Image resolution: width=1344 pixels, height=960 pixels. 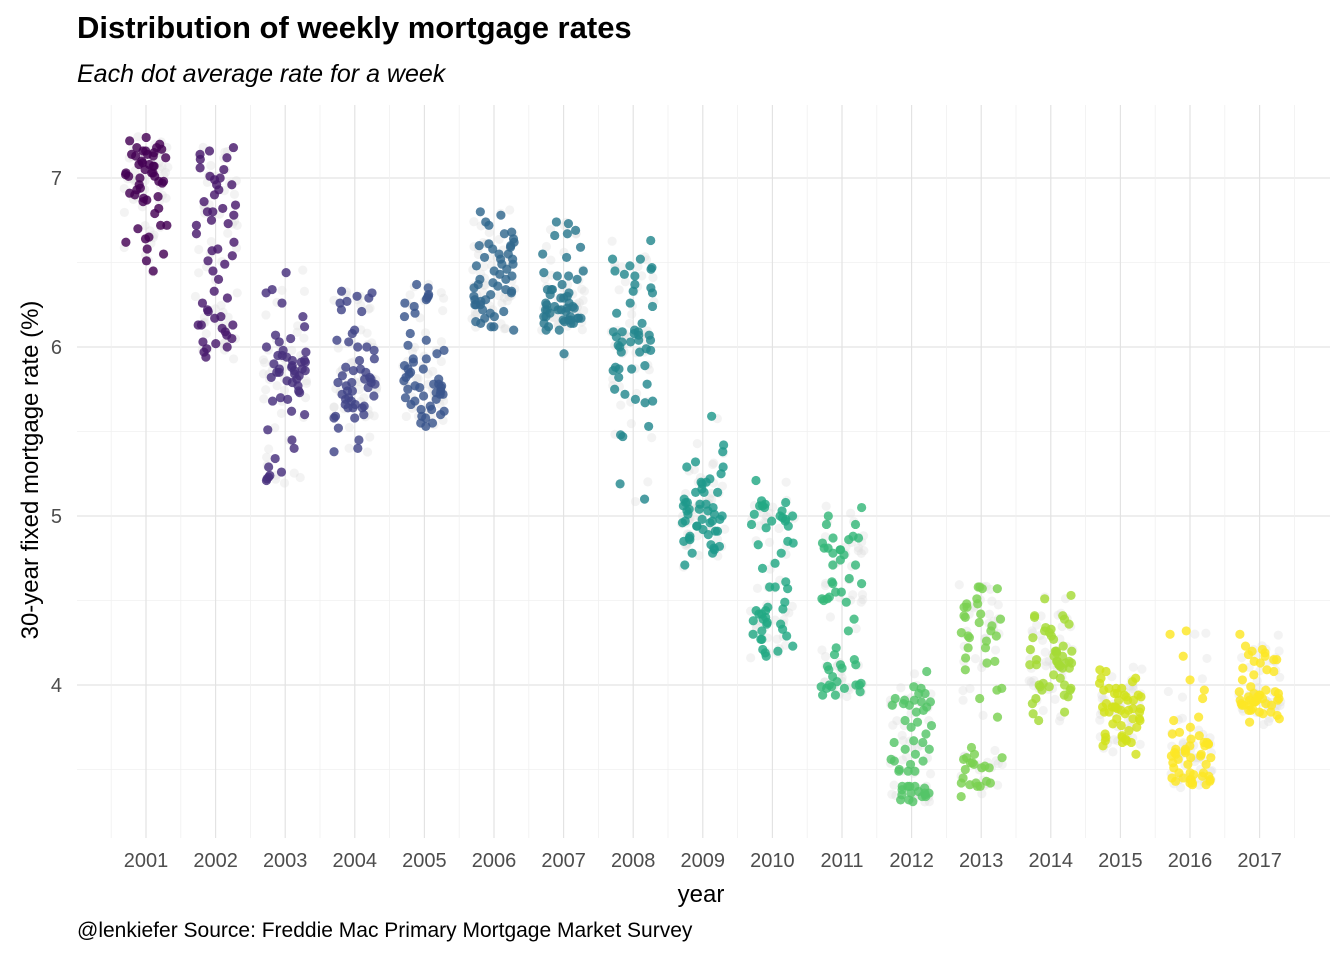 I want to click on x-tick-label: 2008, so click(x=633, y=861).